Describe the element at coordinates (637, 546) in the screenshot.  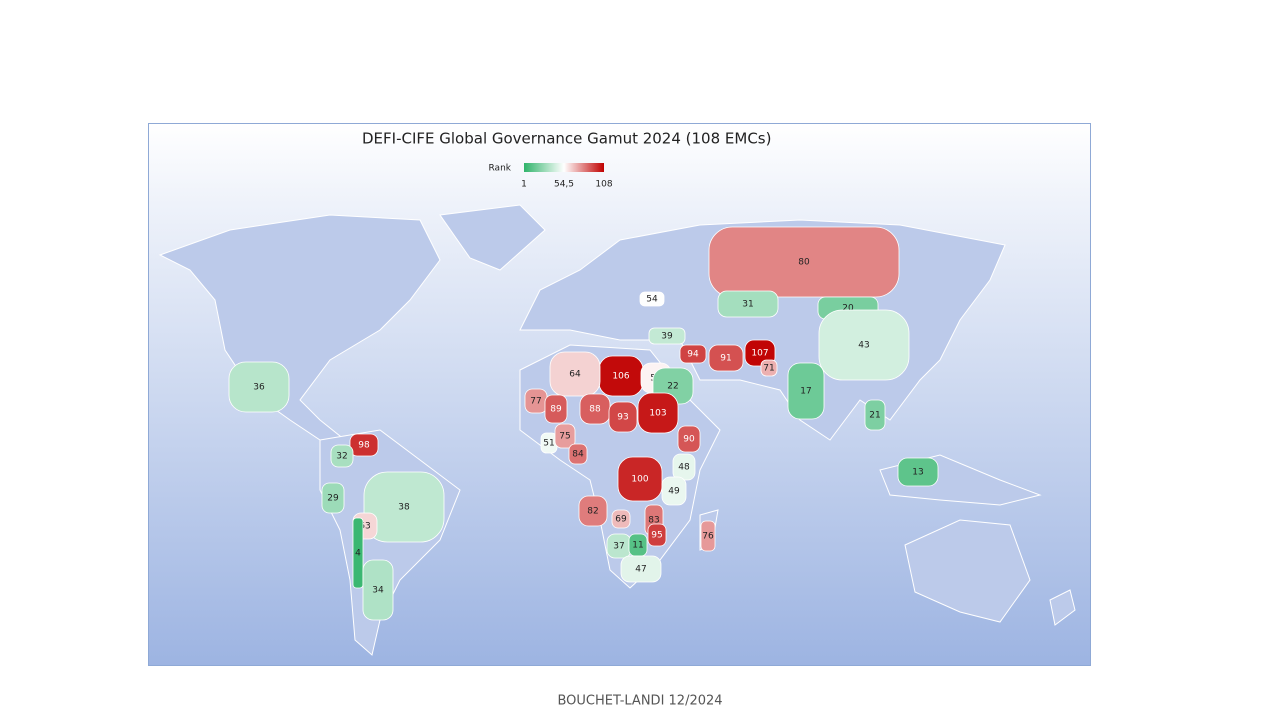
I see `region-rank-label: 11` at that location.